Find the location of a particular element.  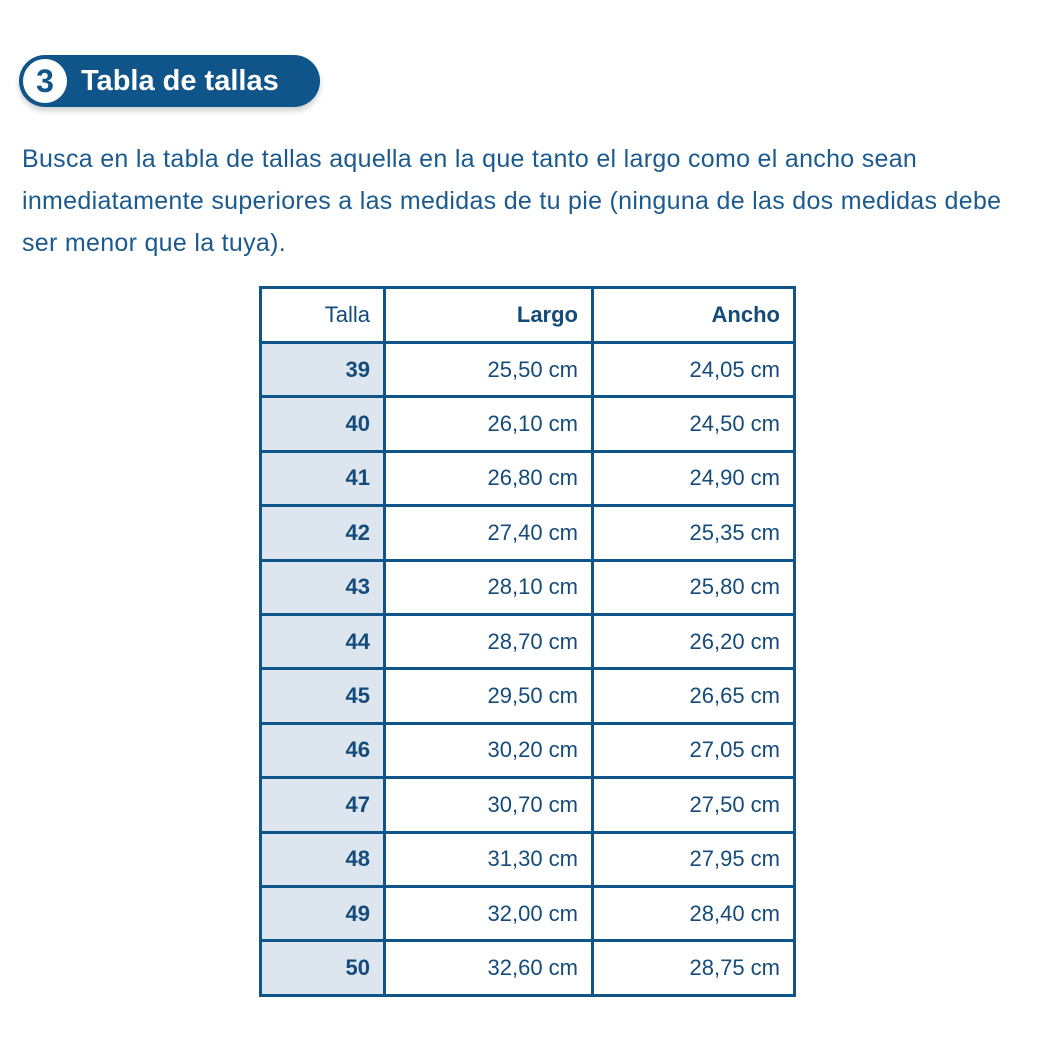

cell-talla: 48 is located at coordinates (322, 859).